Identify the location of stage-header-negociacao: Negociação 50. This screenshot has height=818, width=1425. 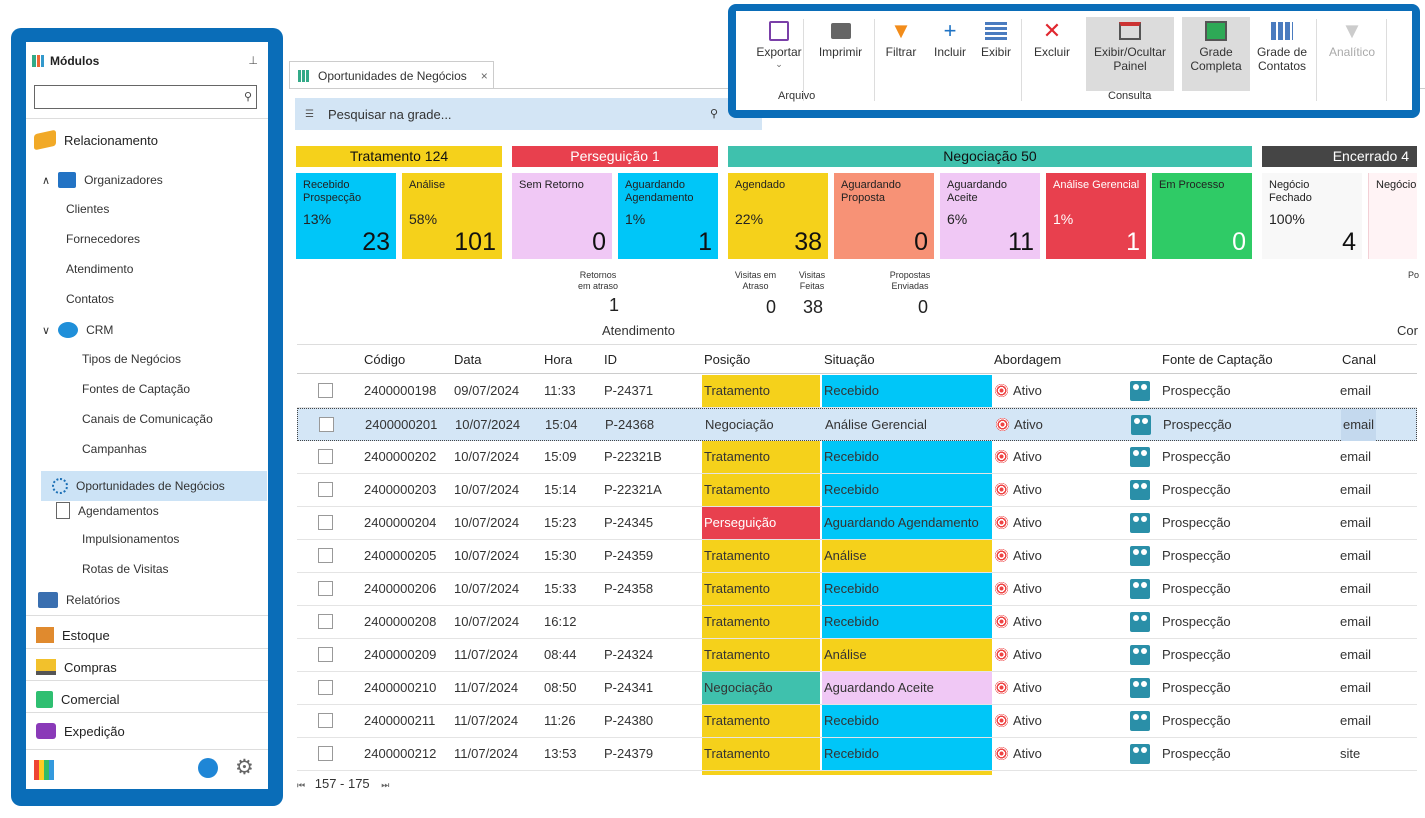
(990, 156).